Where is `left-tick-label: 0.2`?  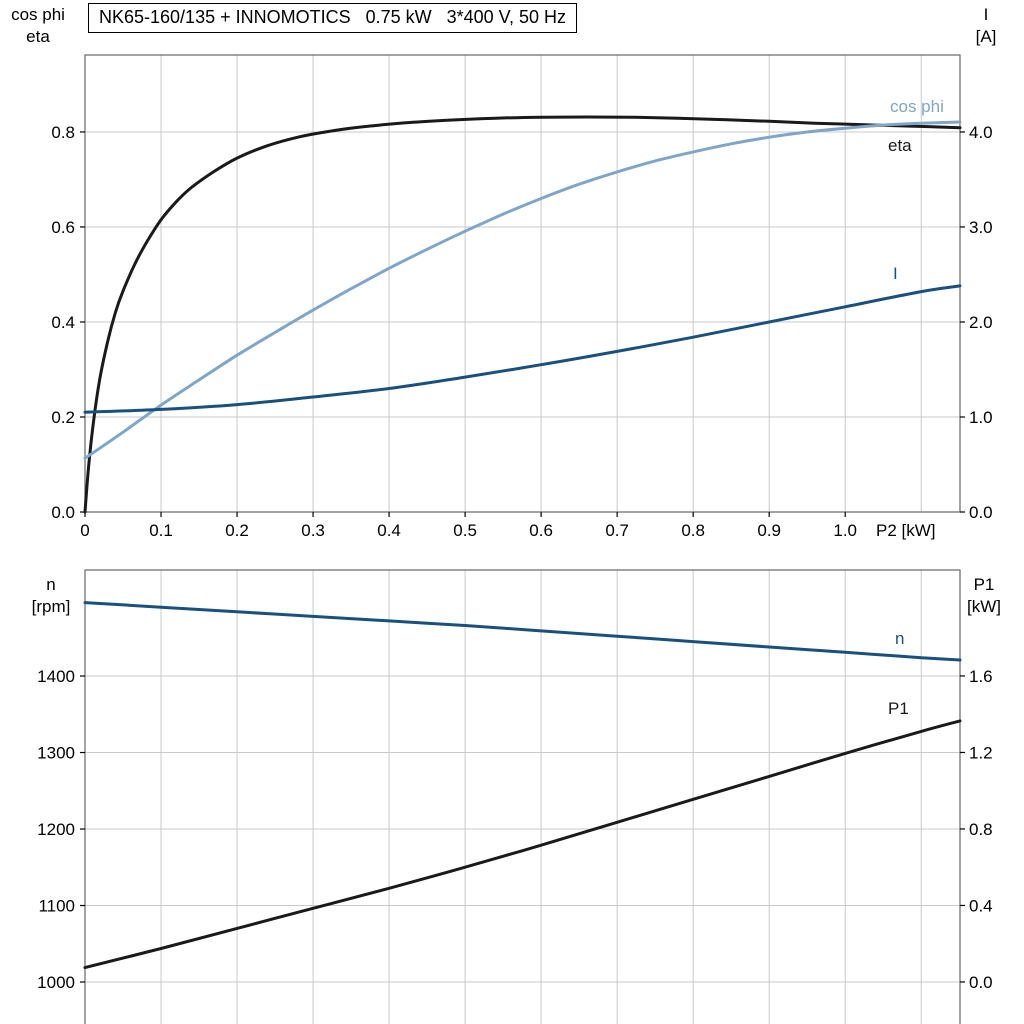
left-tick-label: 0.2 is located at coordinates (63, 417).